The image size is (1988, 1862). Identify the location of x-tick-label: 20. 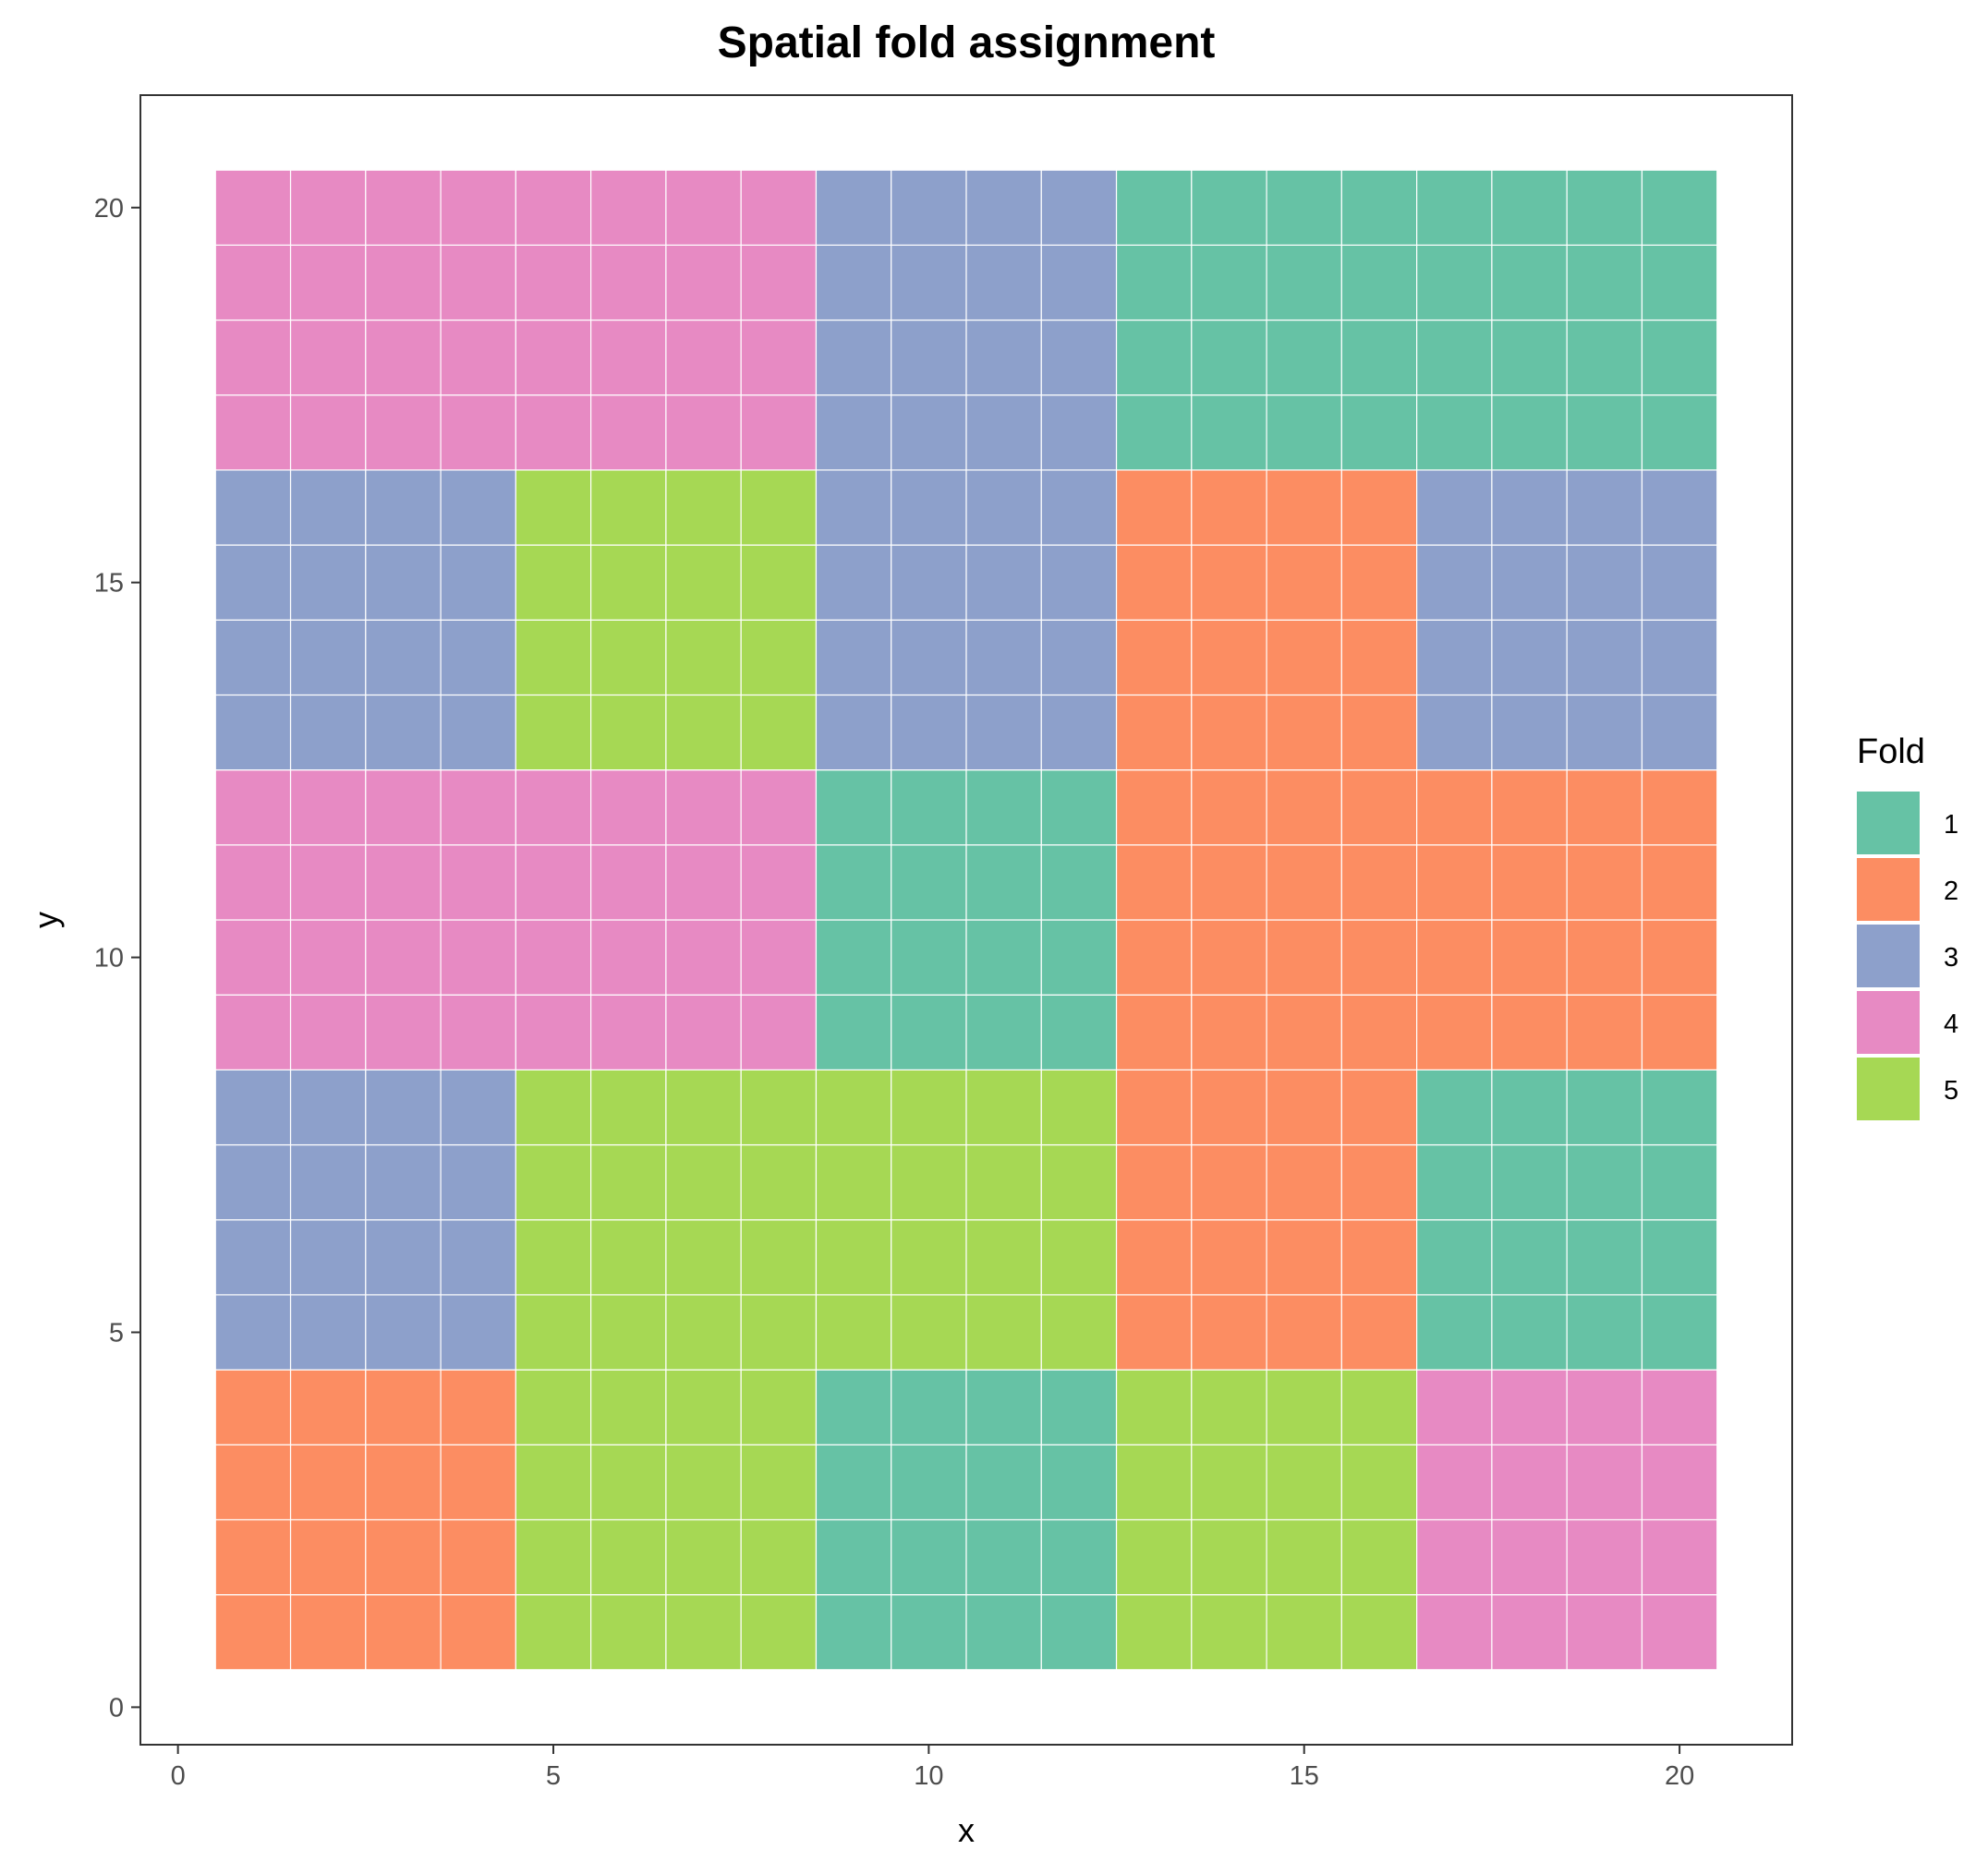
(1679, 1776).